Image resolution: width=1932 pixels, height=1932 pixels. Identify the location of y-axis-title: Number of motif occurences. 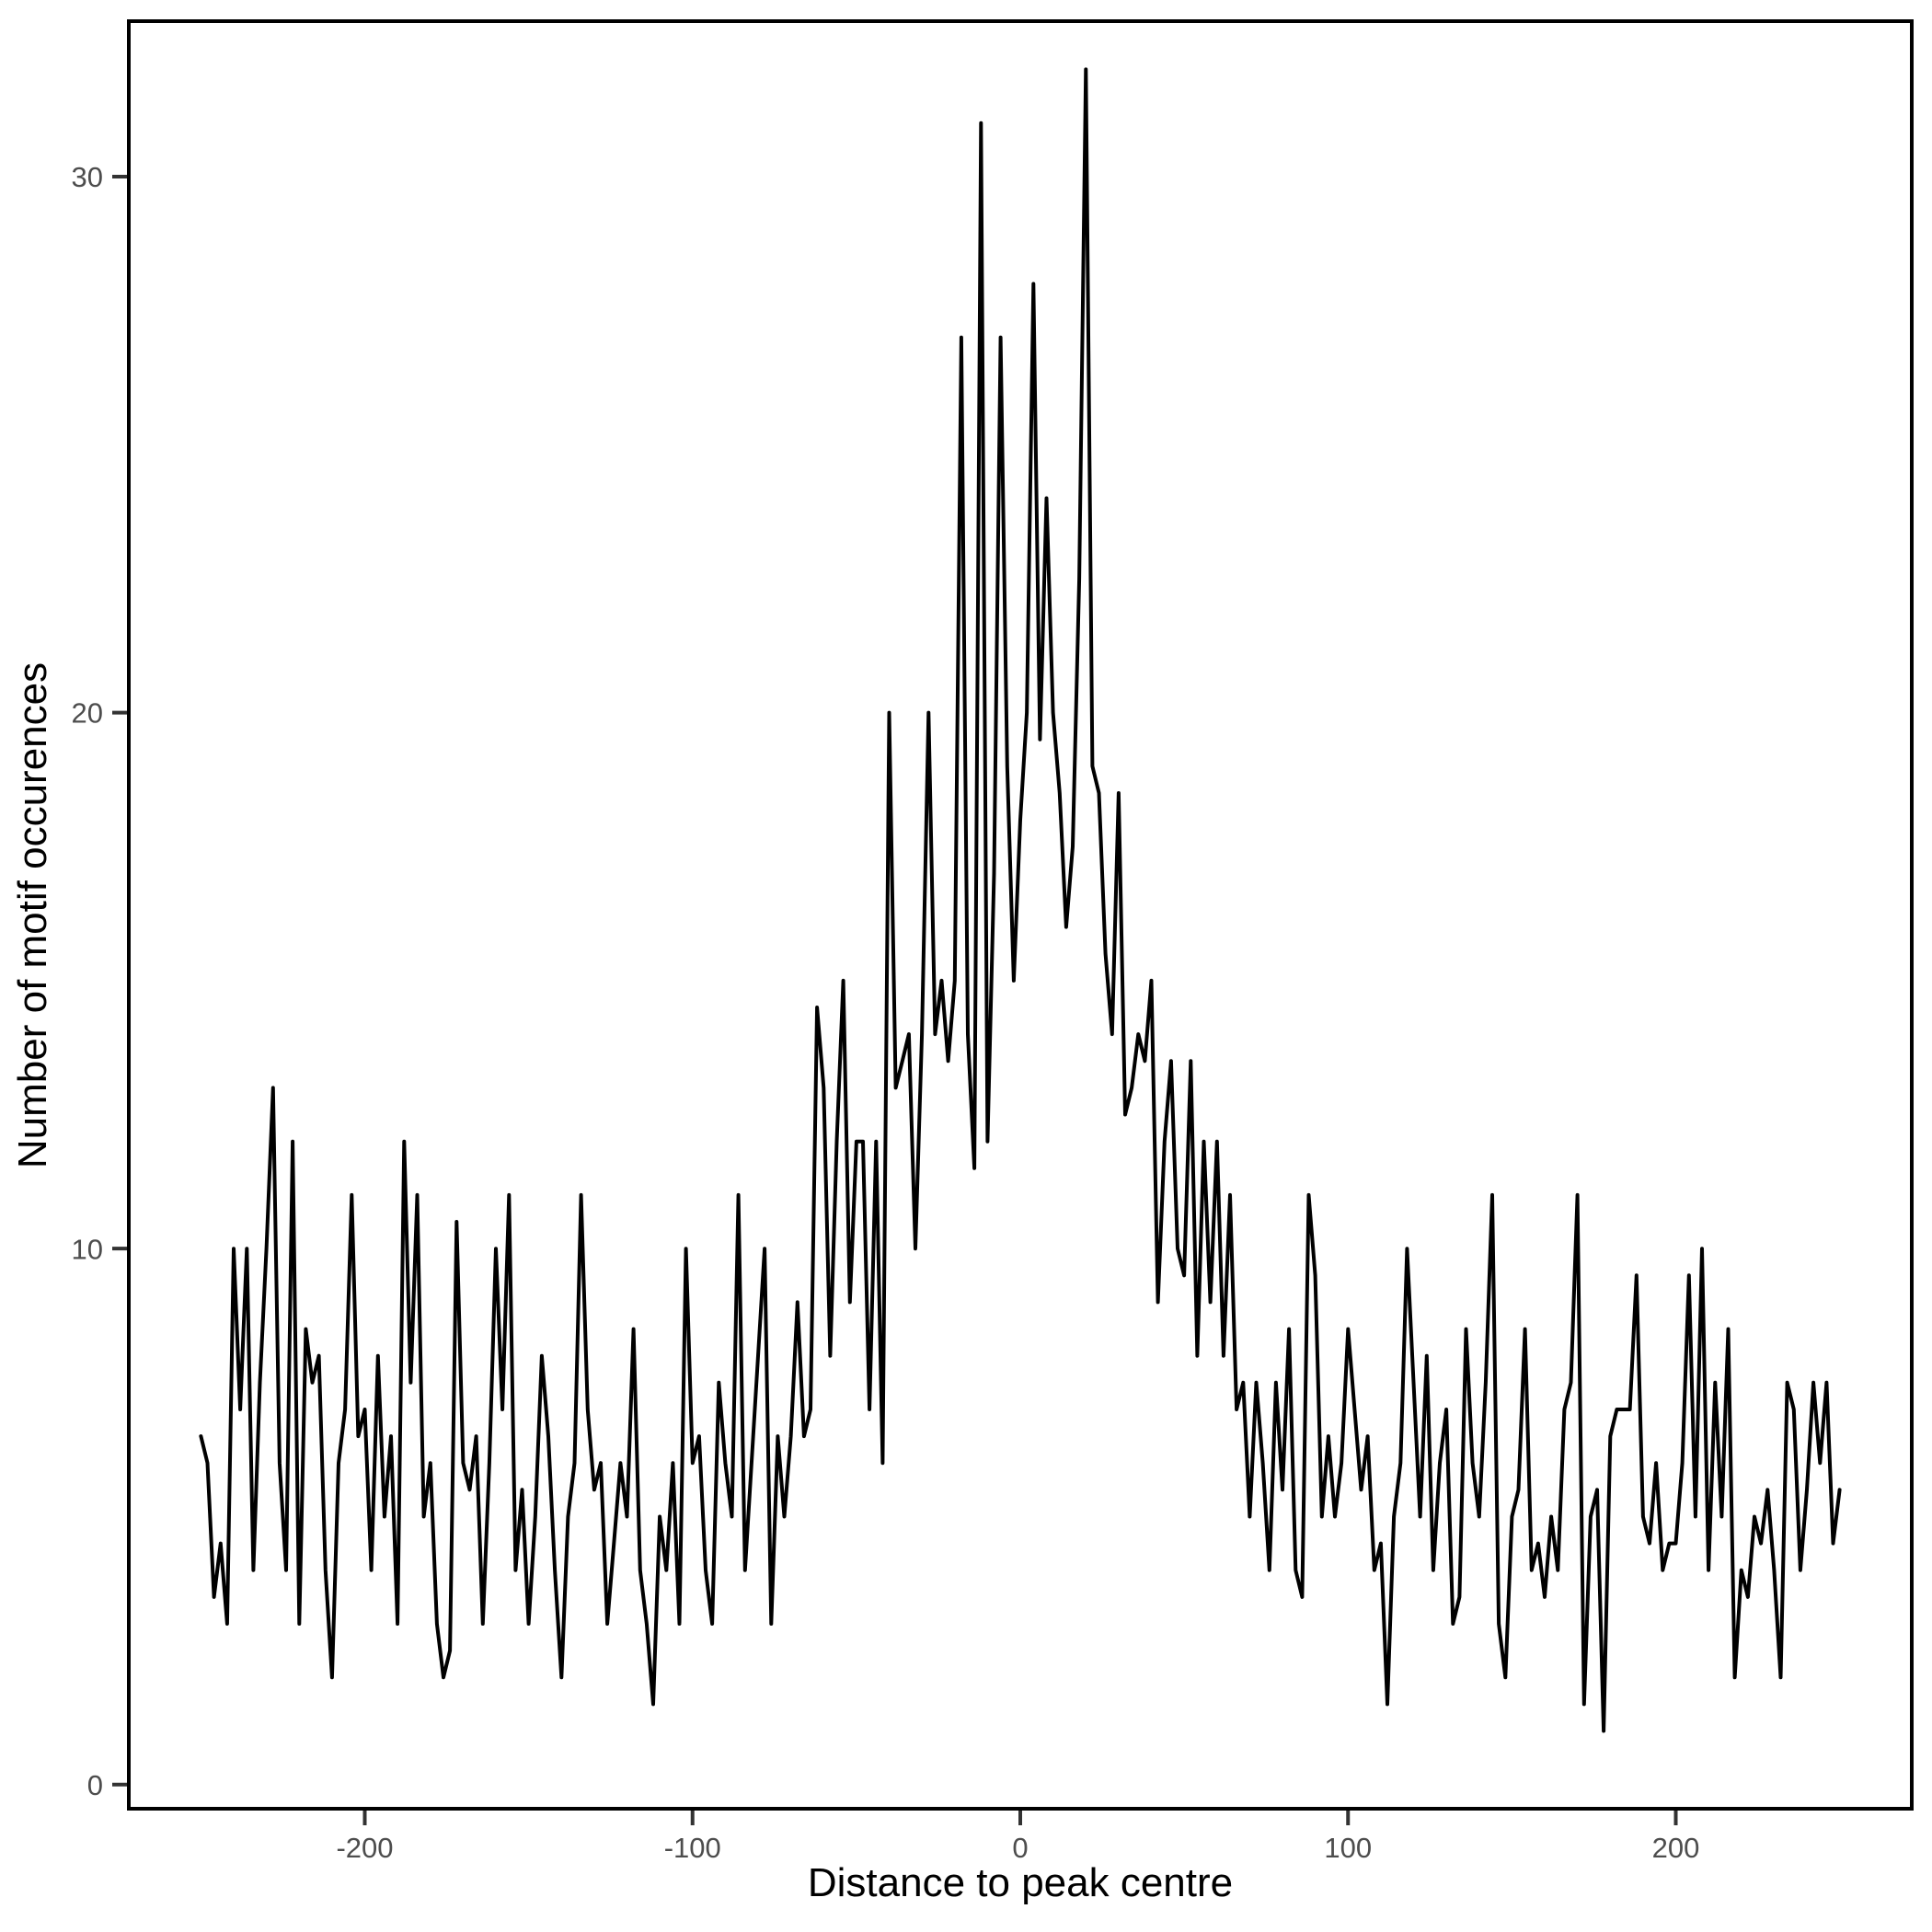
(32, 915).